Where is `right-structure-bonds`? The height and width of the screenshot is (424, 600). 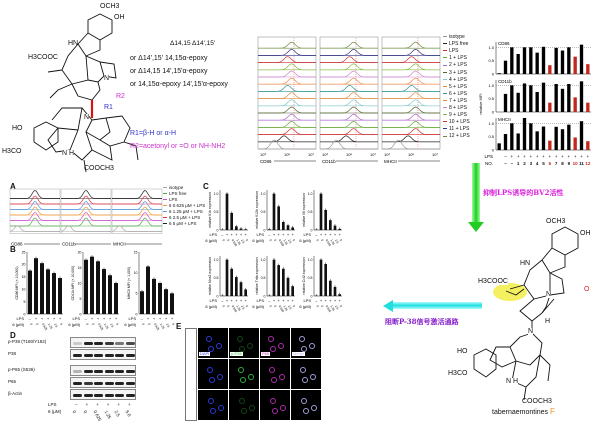
right-structure-bonds is located at coordinates (526, 313).